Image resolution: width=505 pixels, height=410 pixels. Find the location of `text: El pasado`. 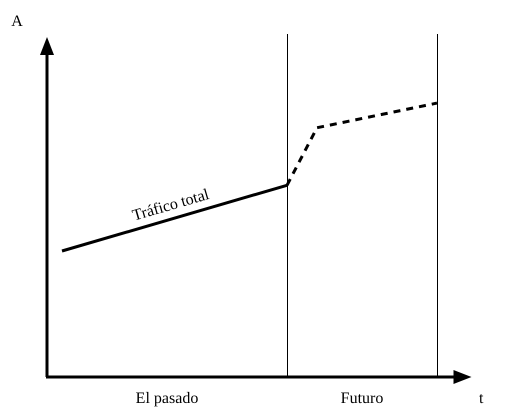

text: El pasado is located at coordinates (167, 399).